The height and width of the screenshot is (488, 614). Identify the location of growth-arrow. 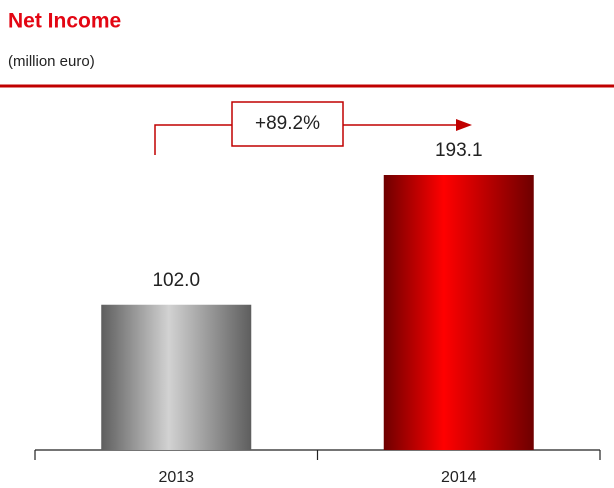
(306, 139).